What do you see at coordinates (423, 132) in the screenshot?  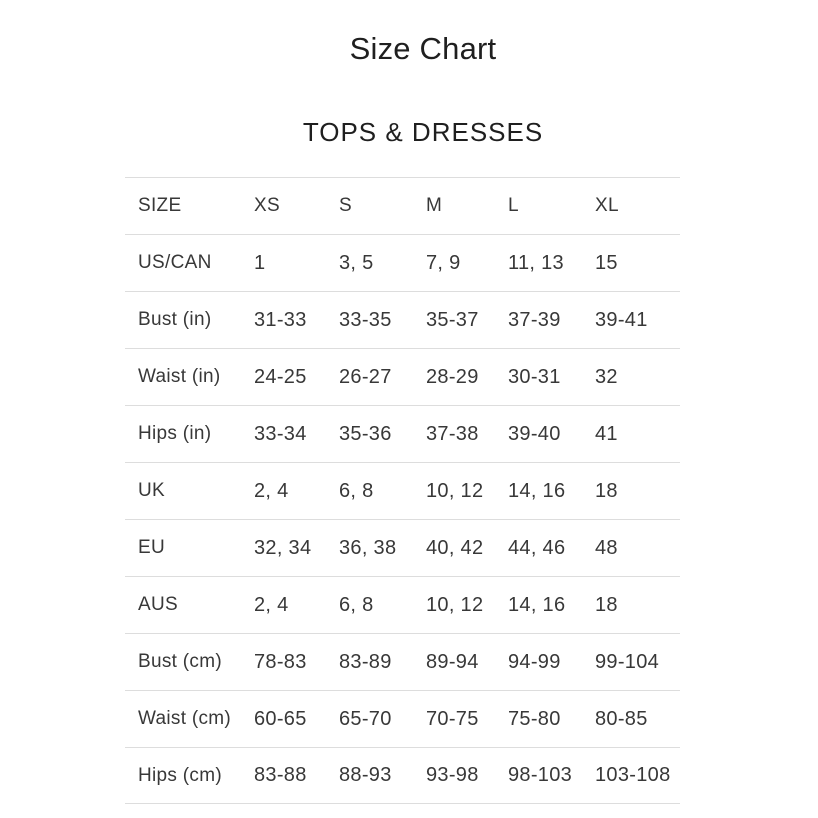 I see `section-title: TOPS & DRESSES` at bounding box center [423, 132].